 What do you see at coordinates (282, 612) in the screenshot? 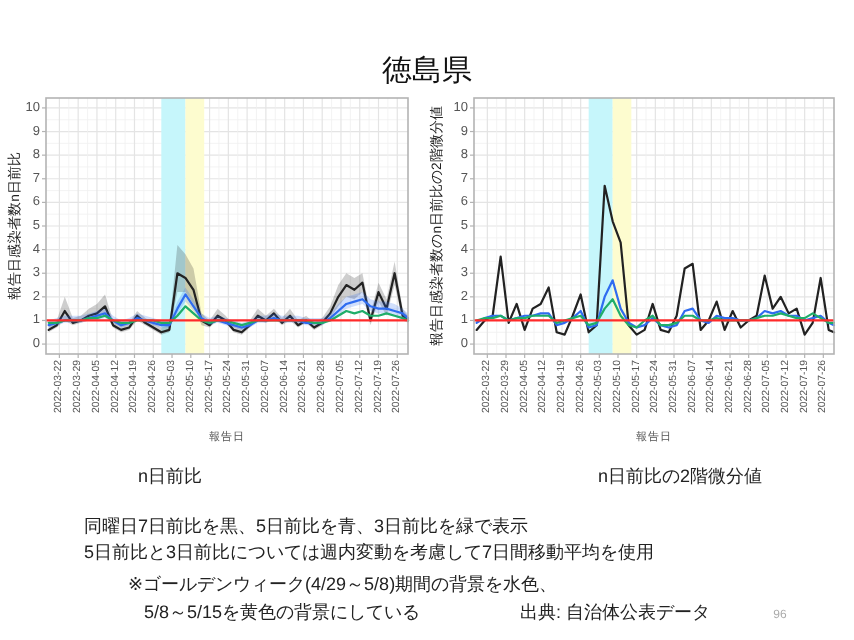
I see `text: 5/8～5/15を黄色の背景にしている` at bounding box center [282, 612].